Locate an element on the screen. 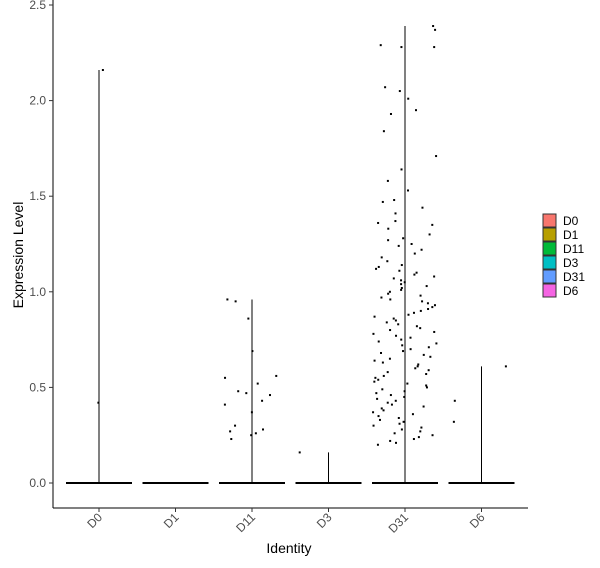 The height and width of the screenshot is (568, 600). y-tick-label: 1.5 is located at coordinates (37, 196).